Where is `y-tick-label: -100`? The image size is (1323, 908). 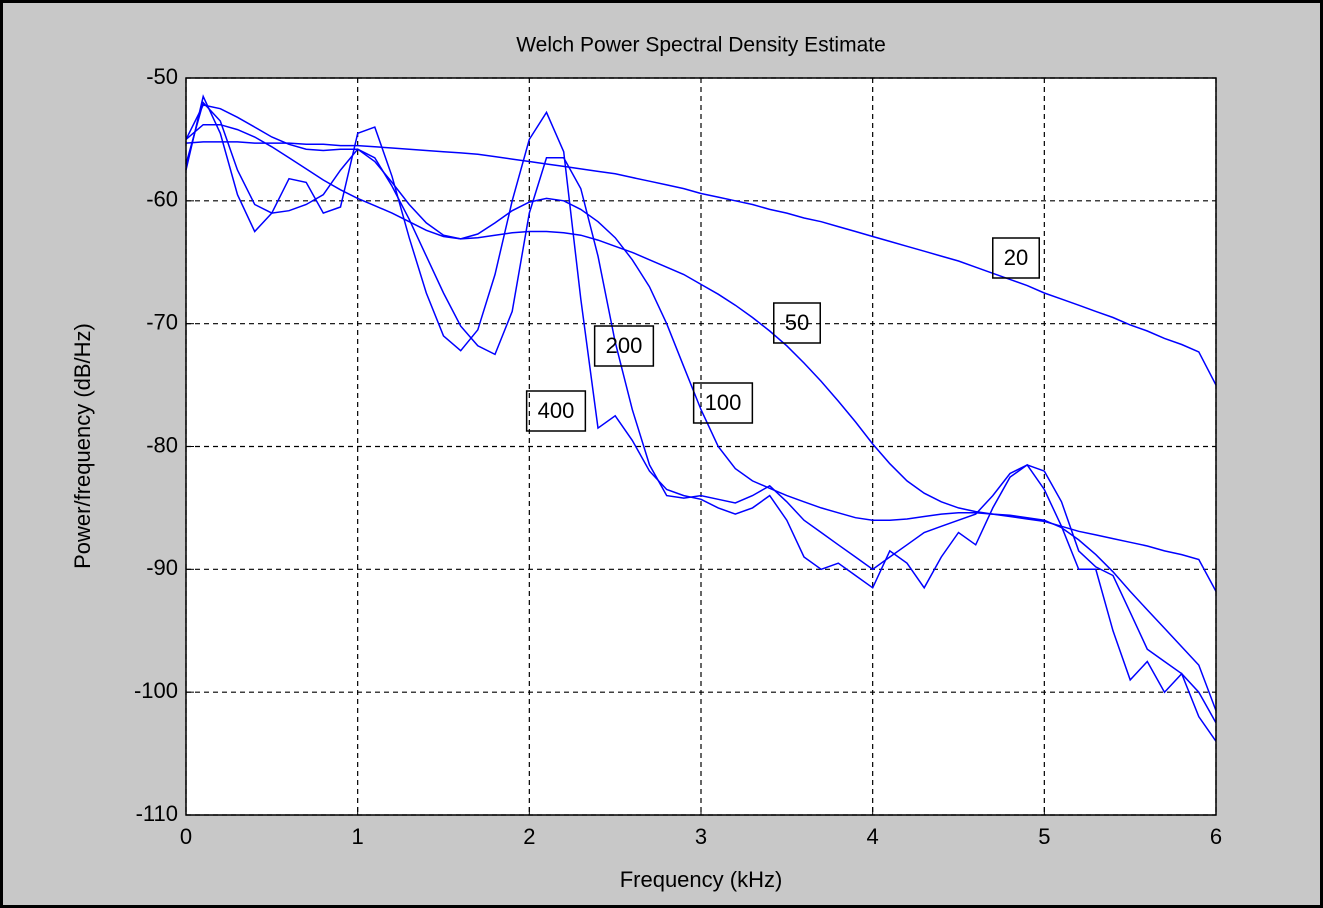
y-tick-label: -100 is located at coordinates (156, 690).